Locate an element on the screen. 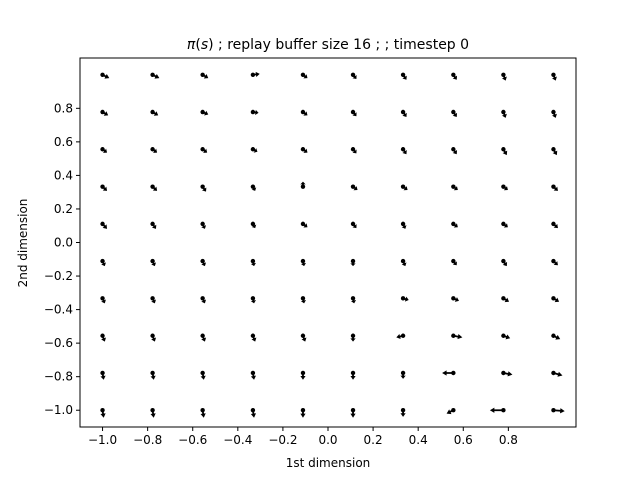 The width and height of the screenshot is (640, 480). title-paren-open: ( is located at coordinates (197, 45).